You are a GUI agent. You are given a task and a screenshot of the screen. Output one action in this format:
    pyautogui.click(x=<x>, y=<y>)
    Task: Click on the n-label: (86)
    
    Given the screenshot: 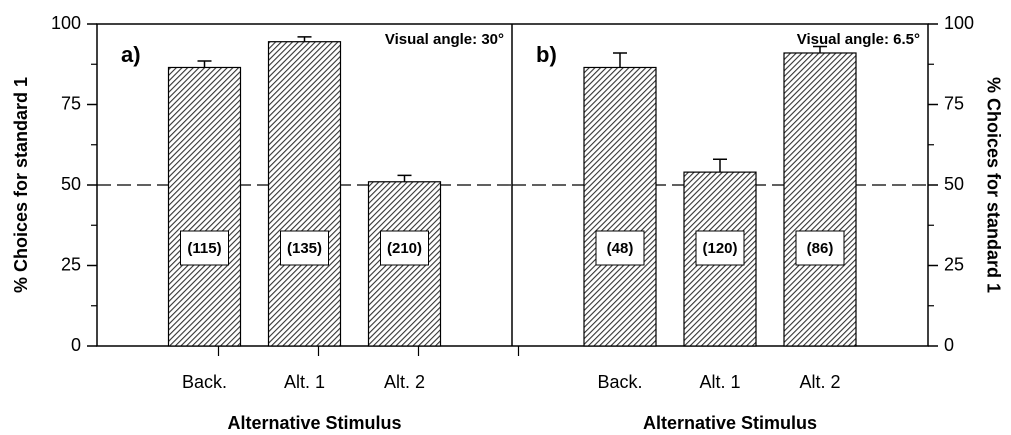 What is the action you would take?
    pyautogui.click(x=820, y=248)
    